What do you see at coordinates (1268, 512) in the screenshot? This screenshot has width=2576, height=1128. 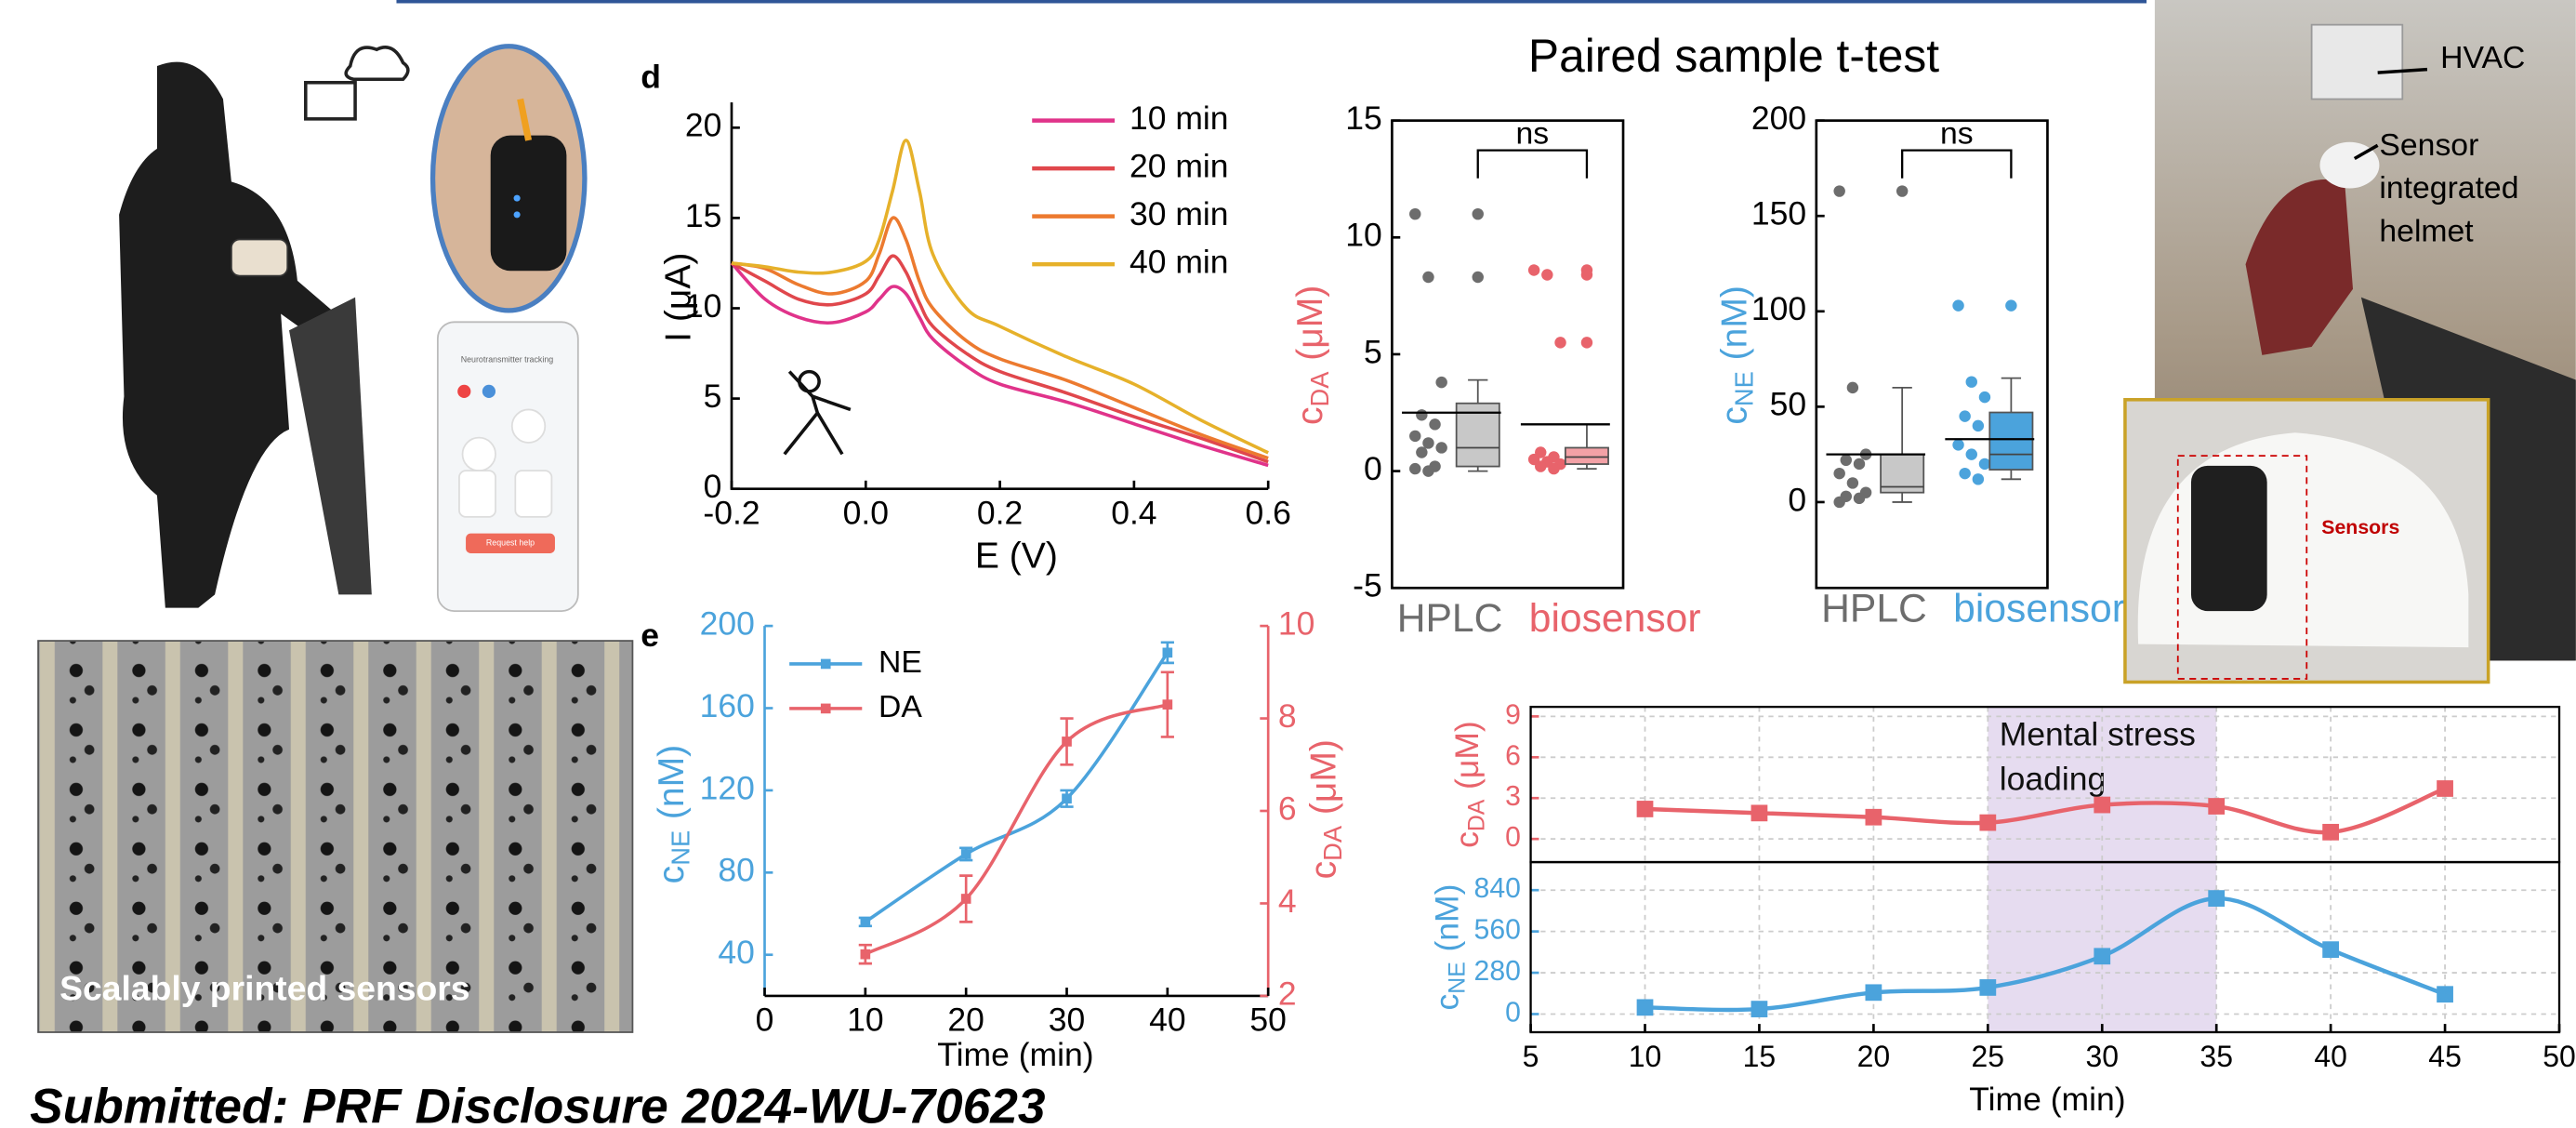 I see `x-tick-label: 0.6` at bounding box center [1268, 512].